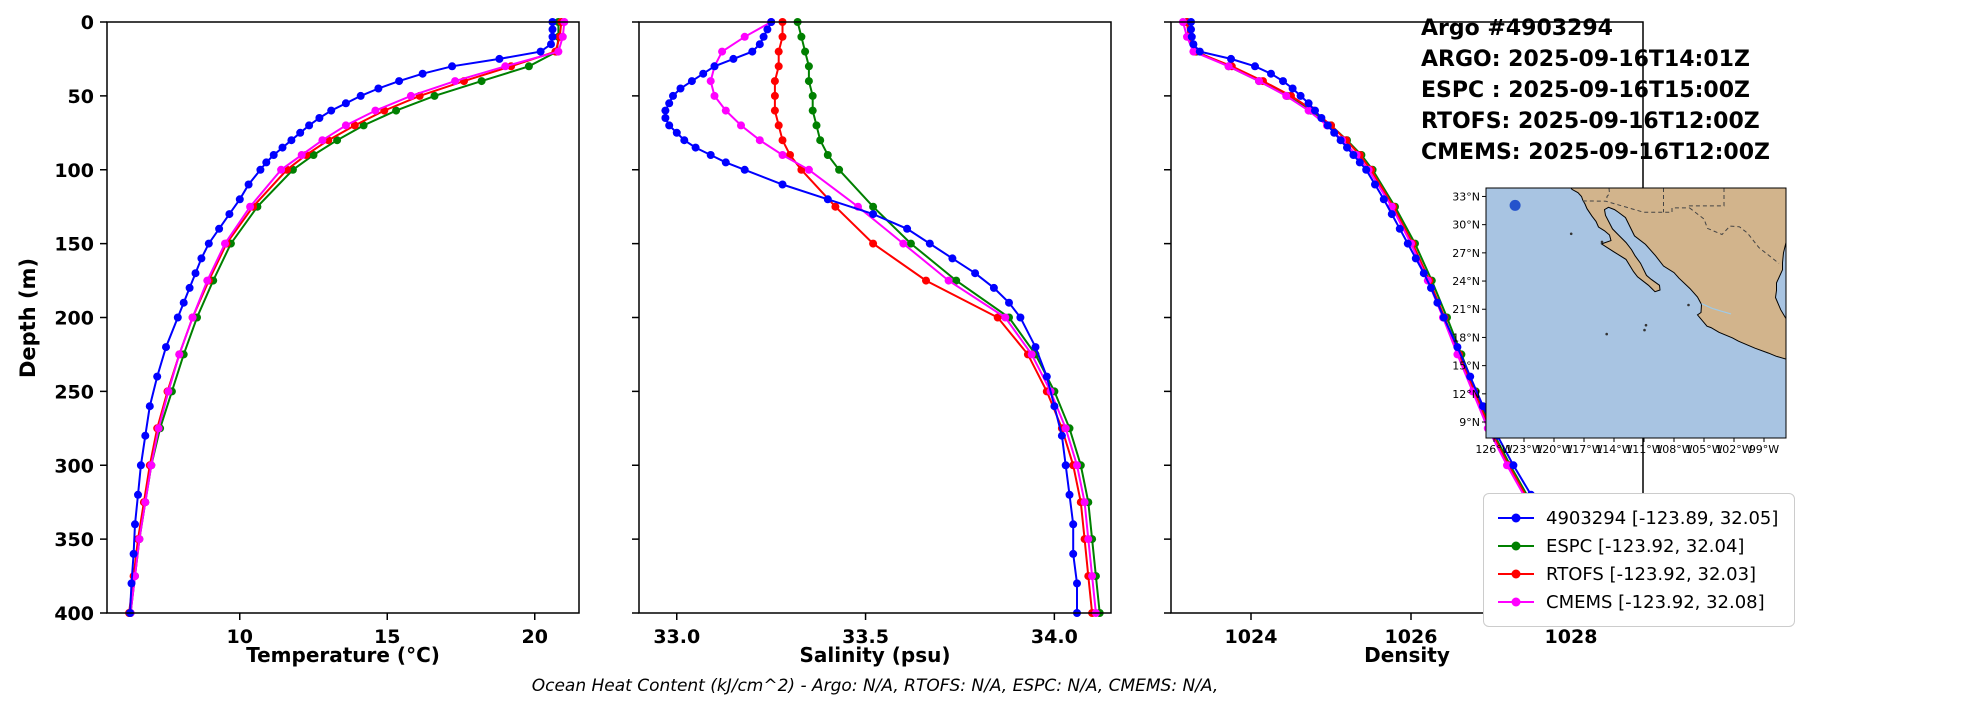 This screenshot has width=1967, height=712. Describe the element at coordinates (1407, 655) in the screenshot. I see `density-axis-label: Density` at that location.